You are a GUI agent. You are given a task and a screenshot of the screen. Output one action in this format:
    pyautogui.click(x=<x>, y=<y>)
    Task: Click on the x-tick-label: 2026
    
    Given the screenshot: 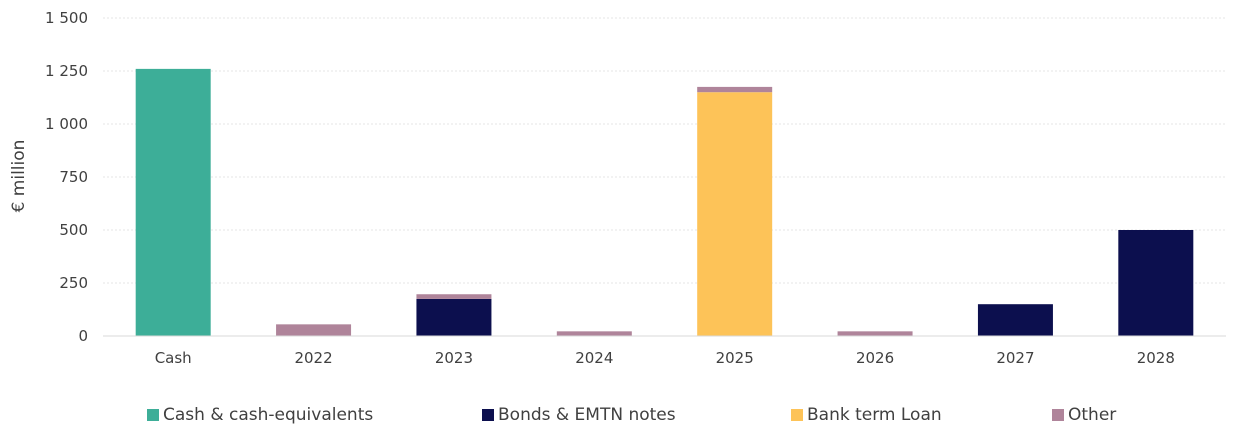 What is the action you would take?
    pyautogui.click(x=875, y=358)
    